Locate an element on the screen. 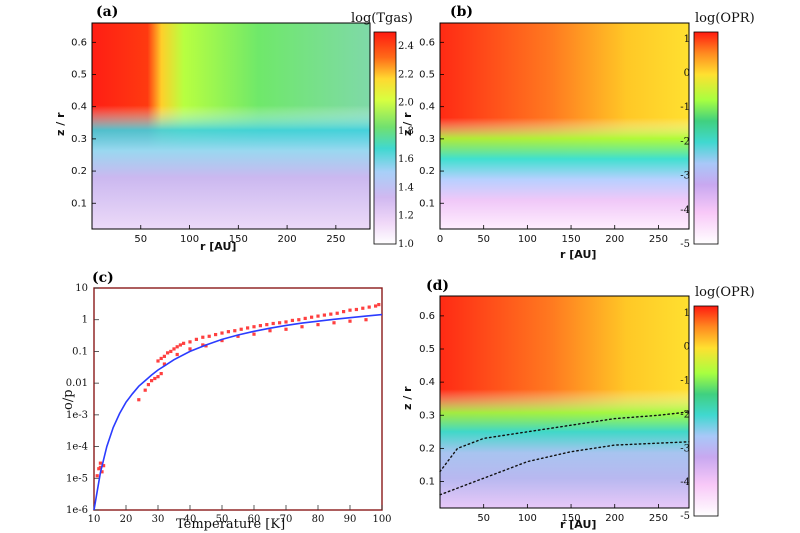 This screenshot has width=800, height=533. colorbar-tick-label: 1.6 is located at coordinates (406, 159).